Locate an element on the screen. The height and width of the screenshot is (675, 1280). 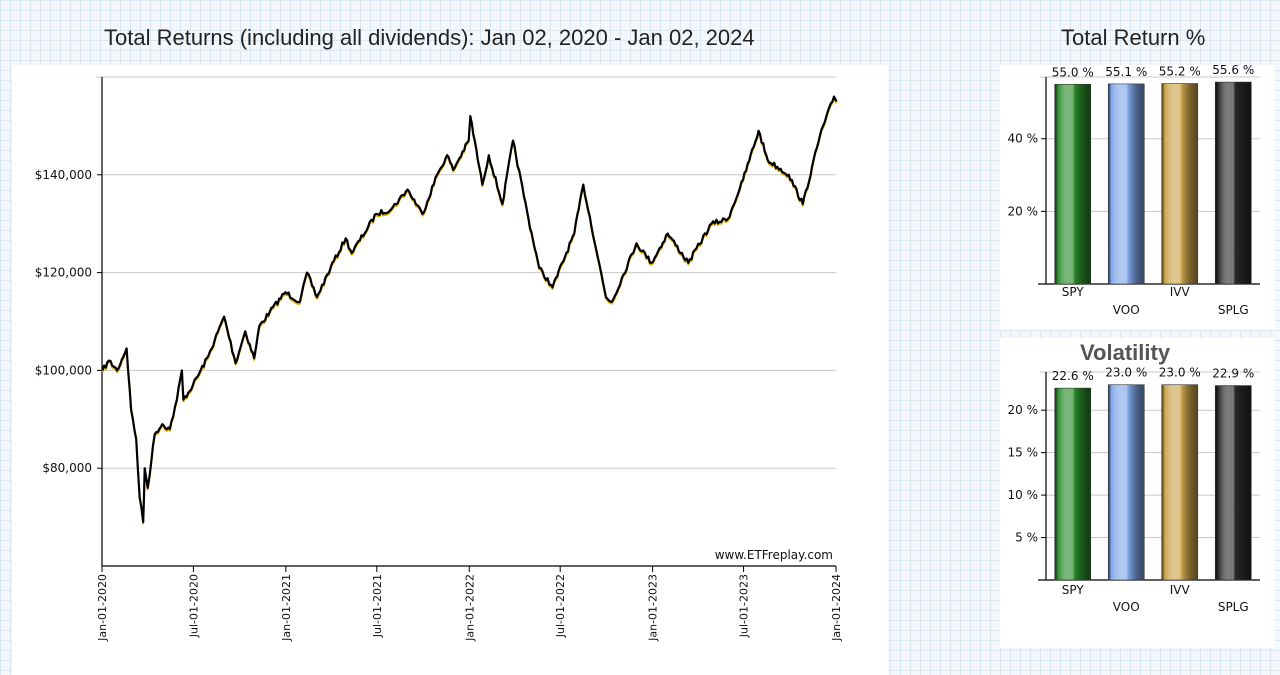
bar-value-label: 55.1 % is located at coordinates (1126, 72).